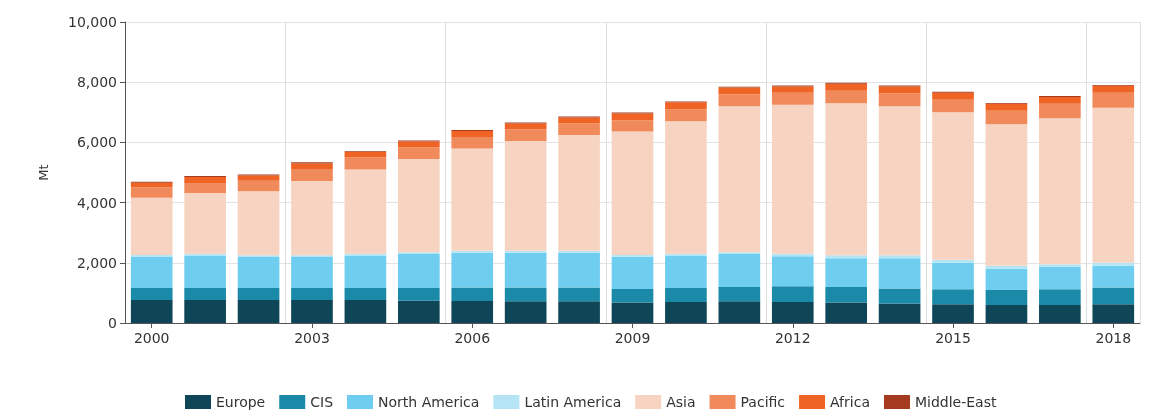 The image size is (1162, 418). I want to click on legend-label: Pacific, so click(763, 402).